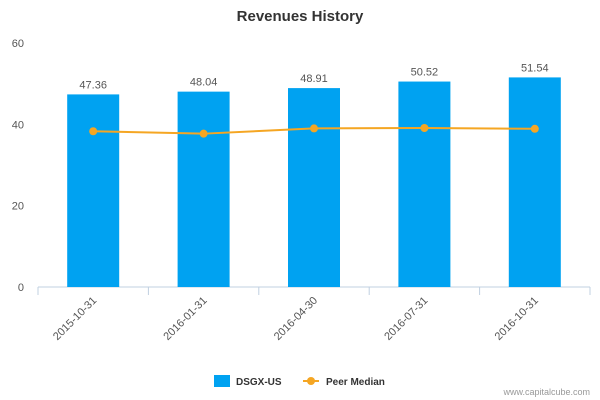 The width and height of the screenshot is (600, 400). I want to click on x-tick-label: 2016-04-30, so click(296, 319).